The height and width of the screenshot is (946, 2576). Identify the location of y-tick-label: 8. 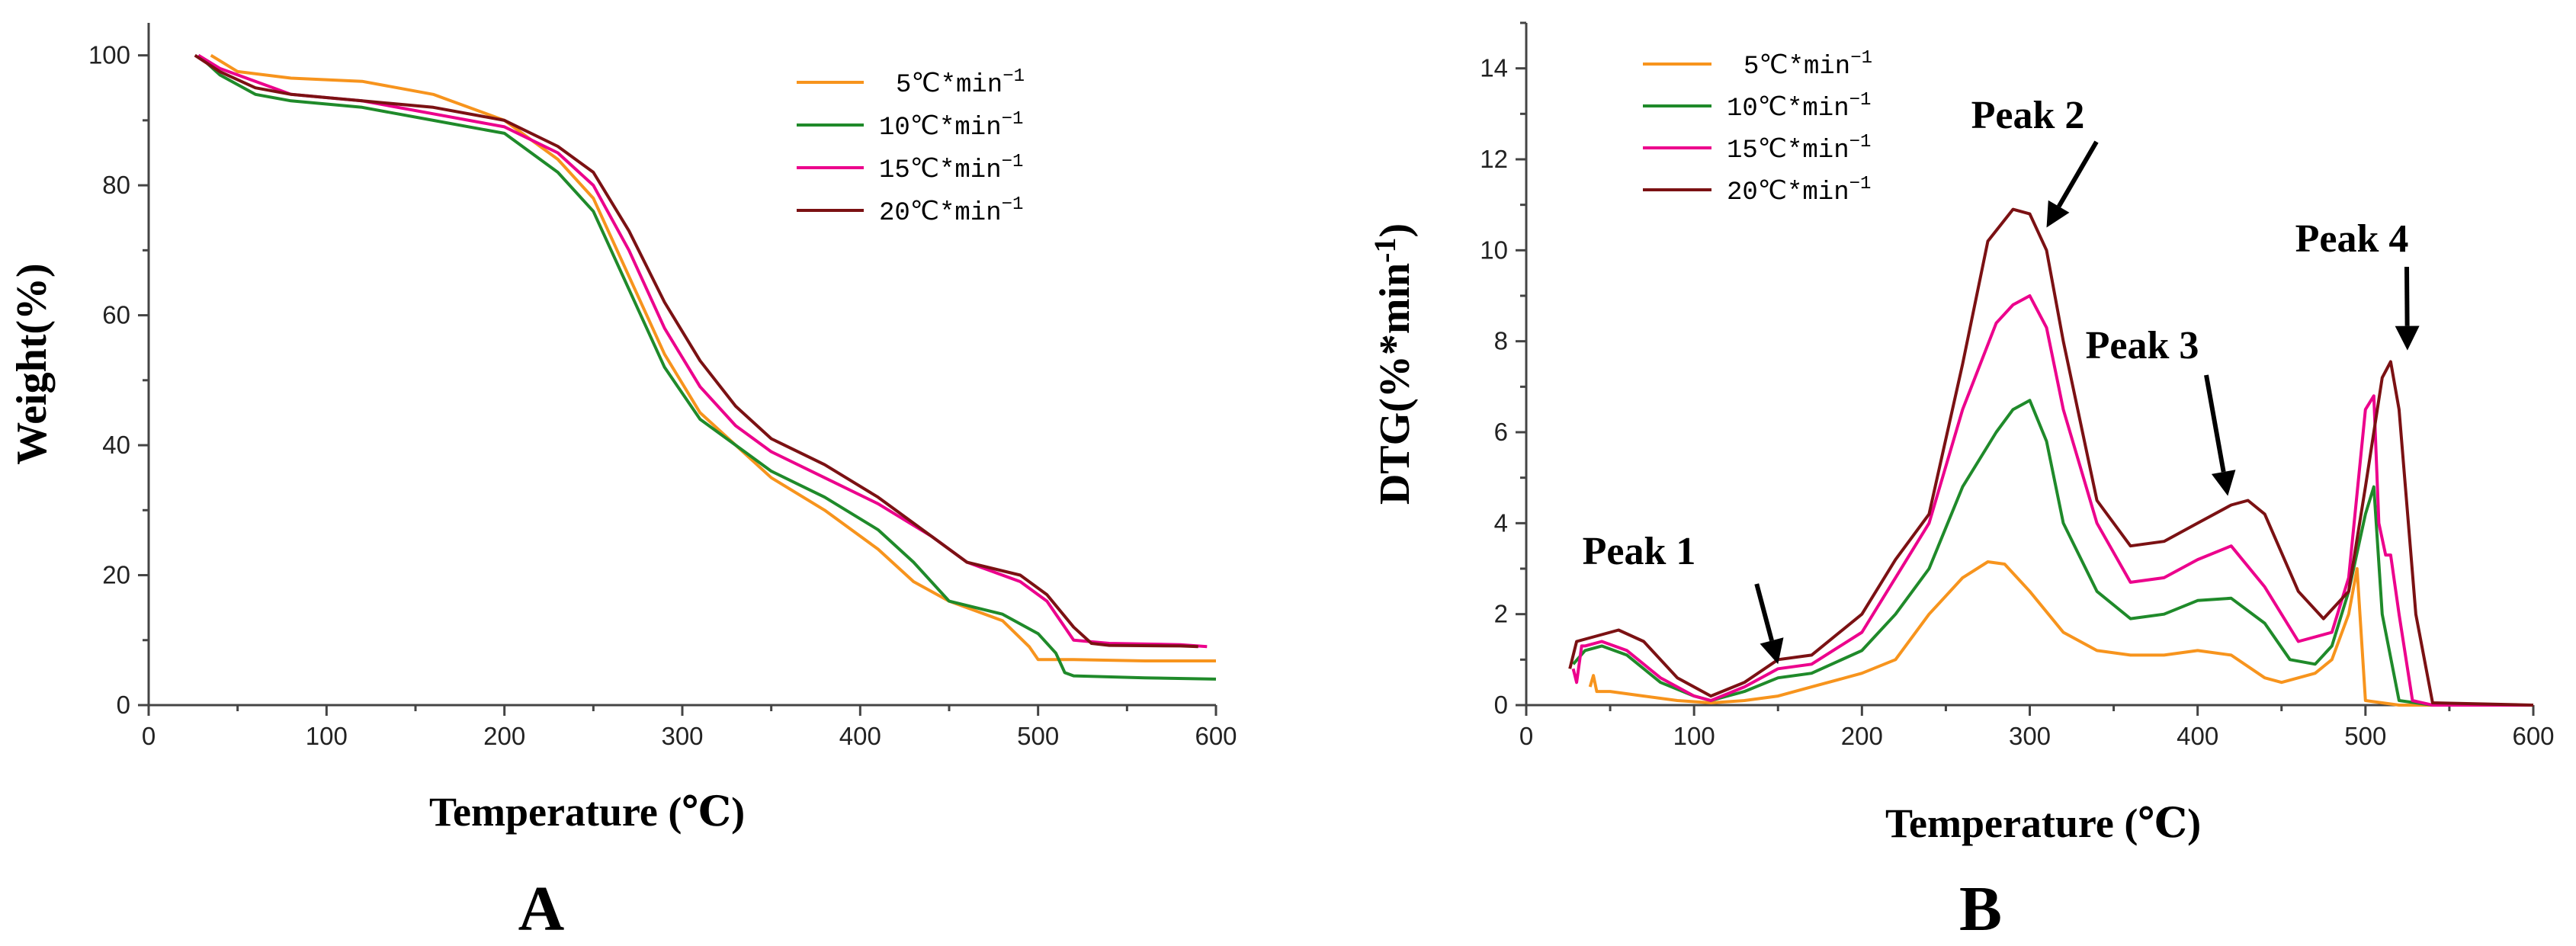
(1501, 341).